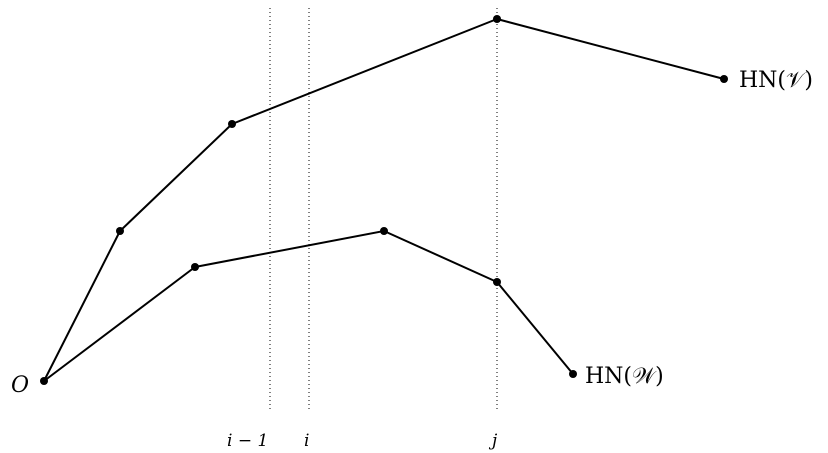 This screenshot has height=453, width=828. Describe the element at coordinates (306, 441) in the screenshot. I see `guide-label-i: i` at that location.